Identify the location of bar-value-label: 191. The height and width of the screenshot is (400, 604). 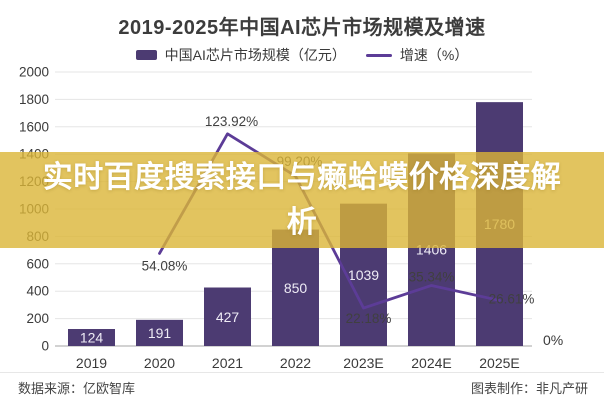
(160, 333).